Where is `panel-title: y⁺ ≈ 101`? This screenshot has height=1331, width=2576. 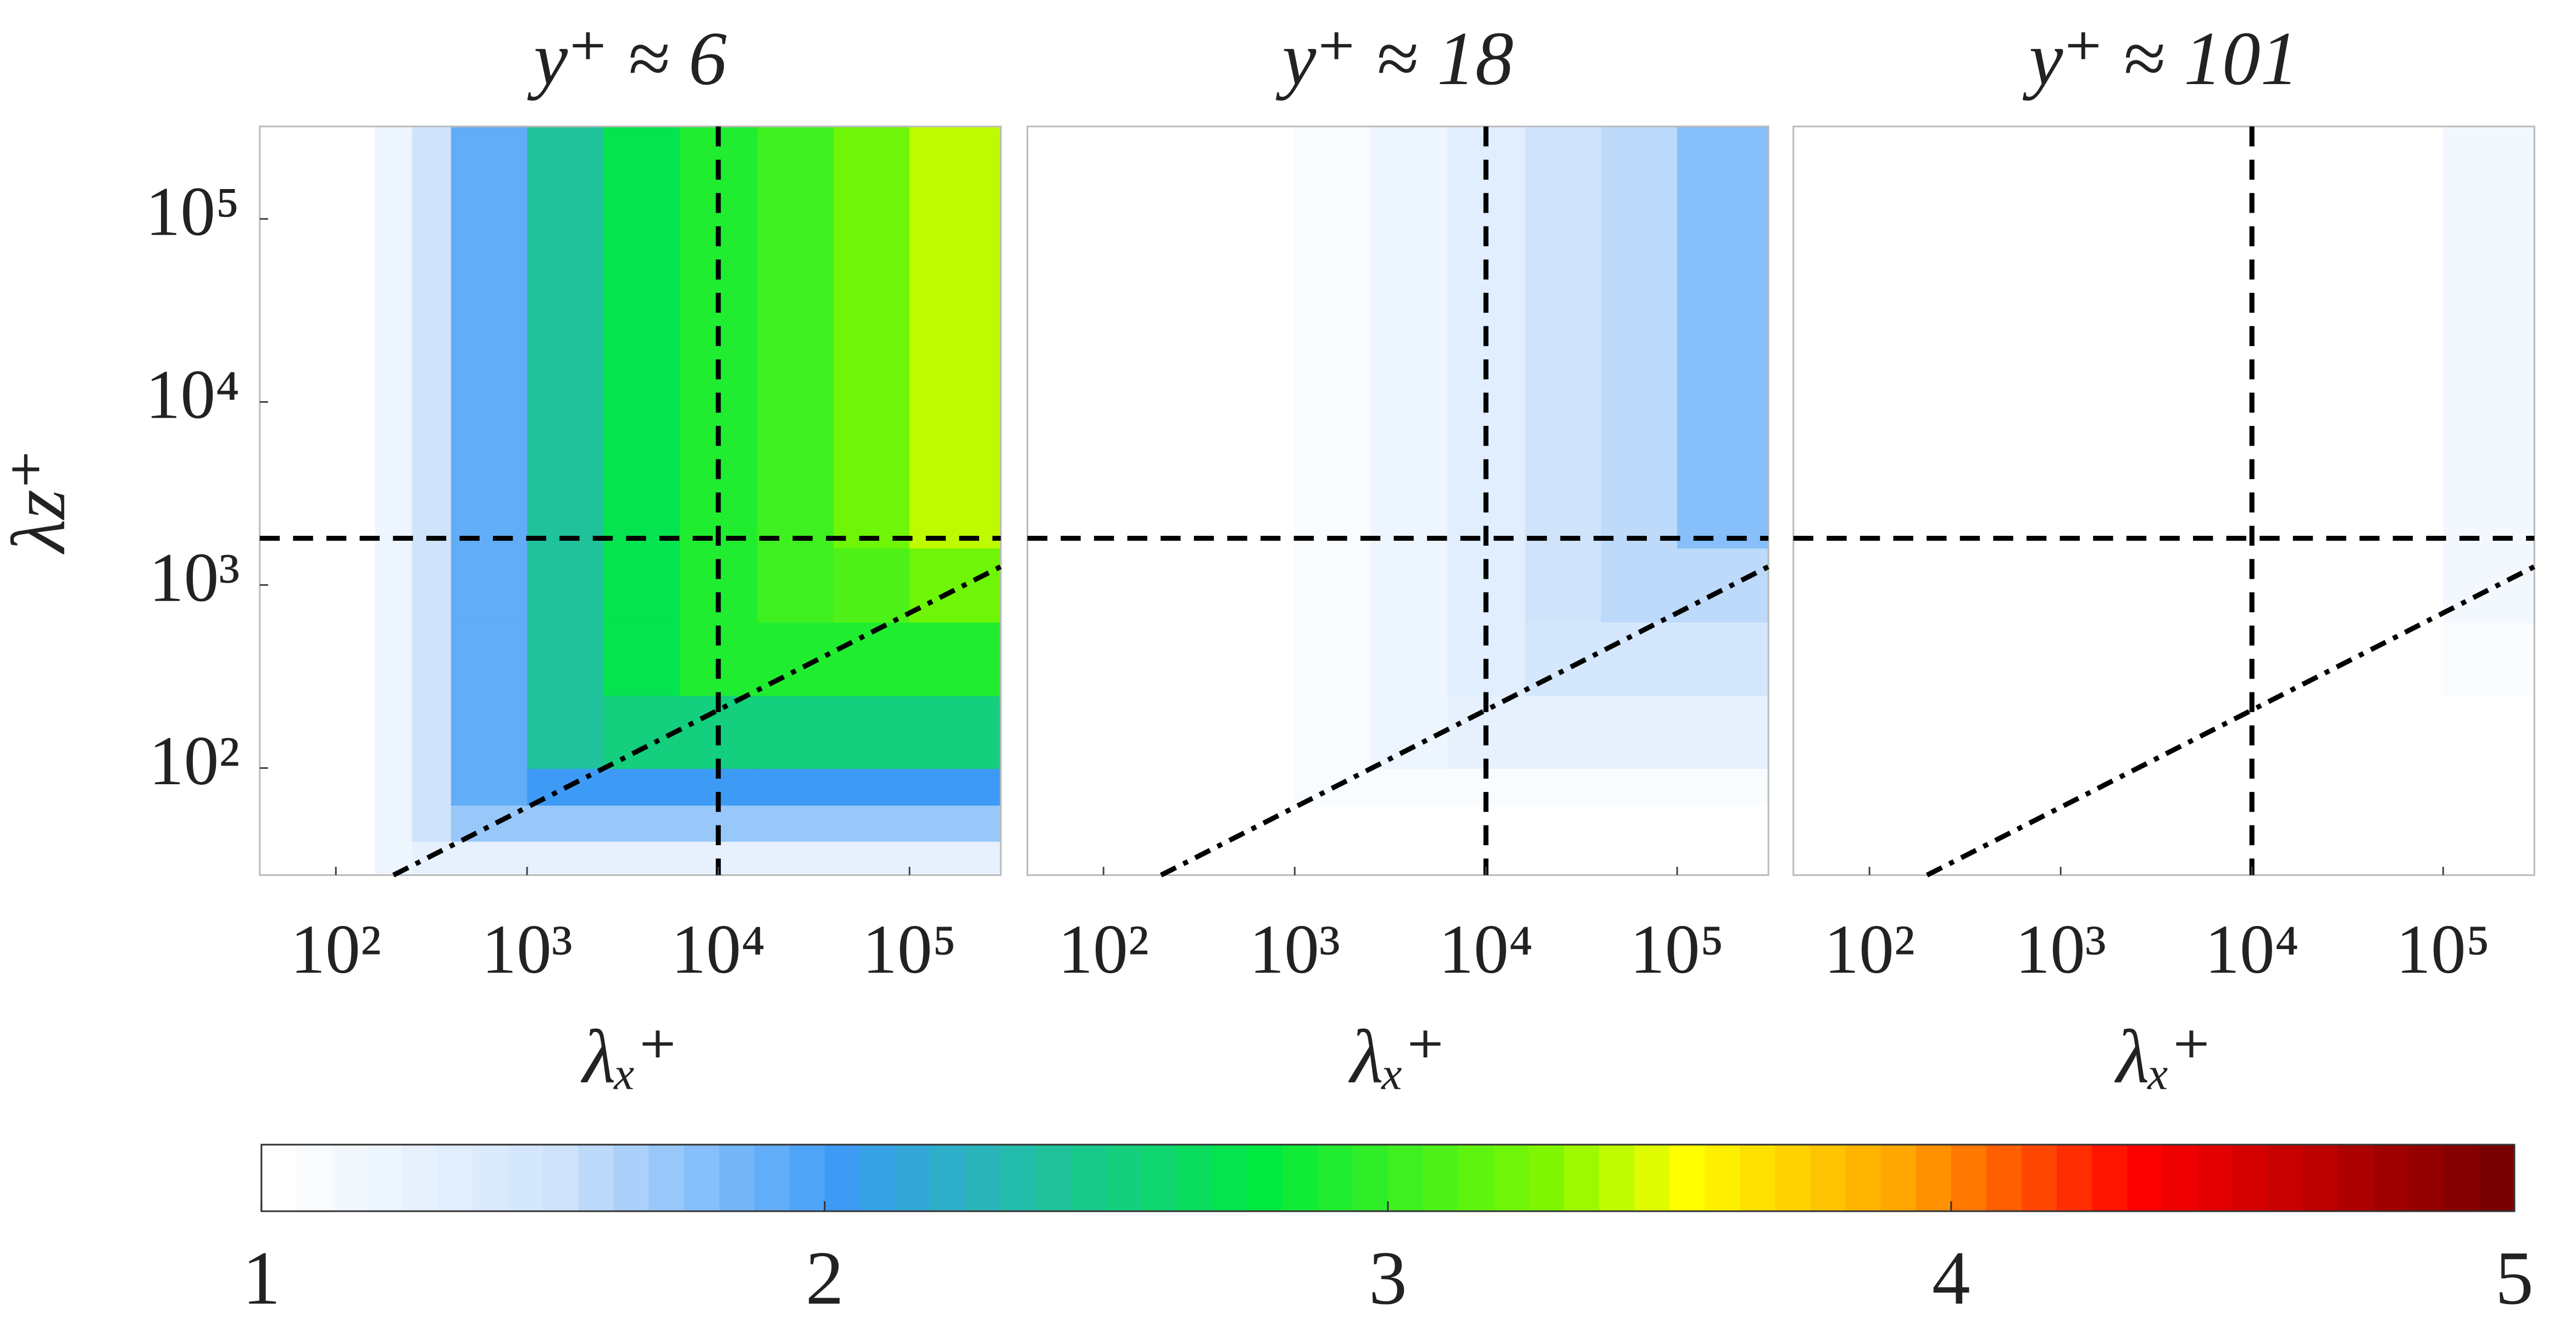
panel-title: y⁺ ≈ 101 is located at coordinates (2161, 58).